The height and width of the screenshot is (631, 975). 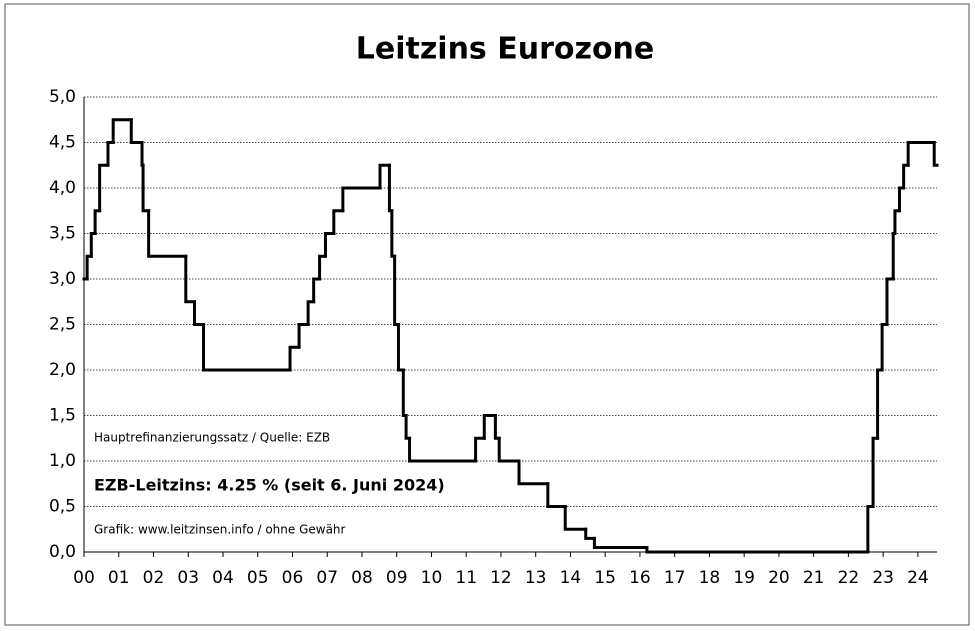 I want to click on x-tick-label: 22, so click(x=849, y=578).